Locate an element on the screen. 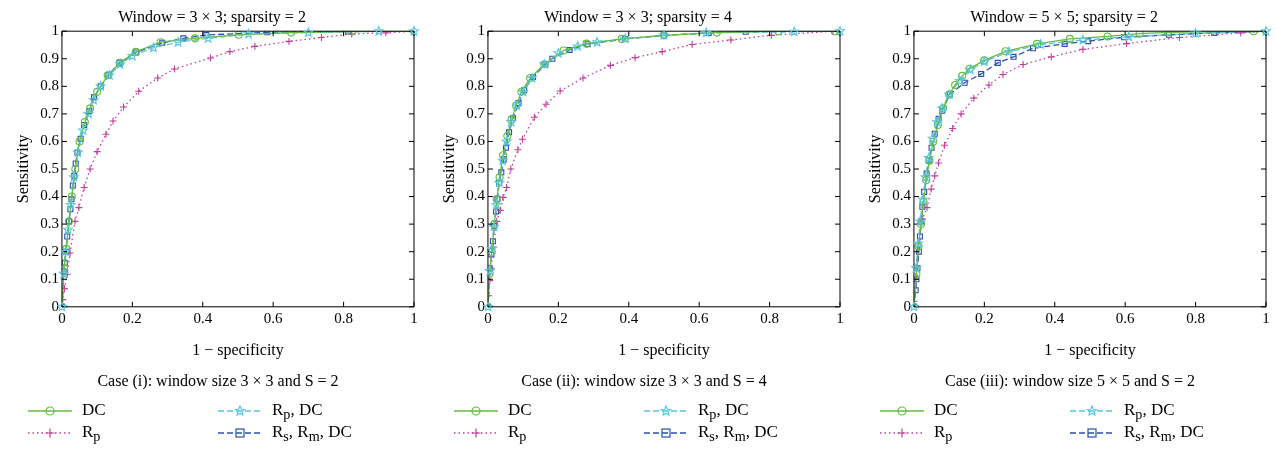 This screenshot has height=458, width=1276. chart-title: Window = 5 × 5; sparsity = 2 is located at coordinates (1064, 16).